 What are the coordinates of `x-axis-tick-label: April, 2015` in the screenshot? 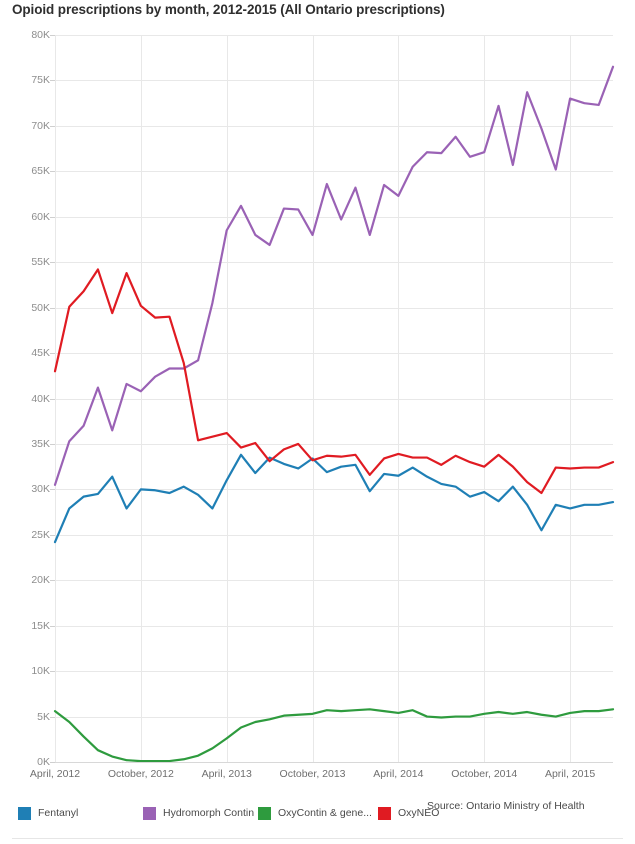 It's located at (570, 774).